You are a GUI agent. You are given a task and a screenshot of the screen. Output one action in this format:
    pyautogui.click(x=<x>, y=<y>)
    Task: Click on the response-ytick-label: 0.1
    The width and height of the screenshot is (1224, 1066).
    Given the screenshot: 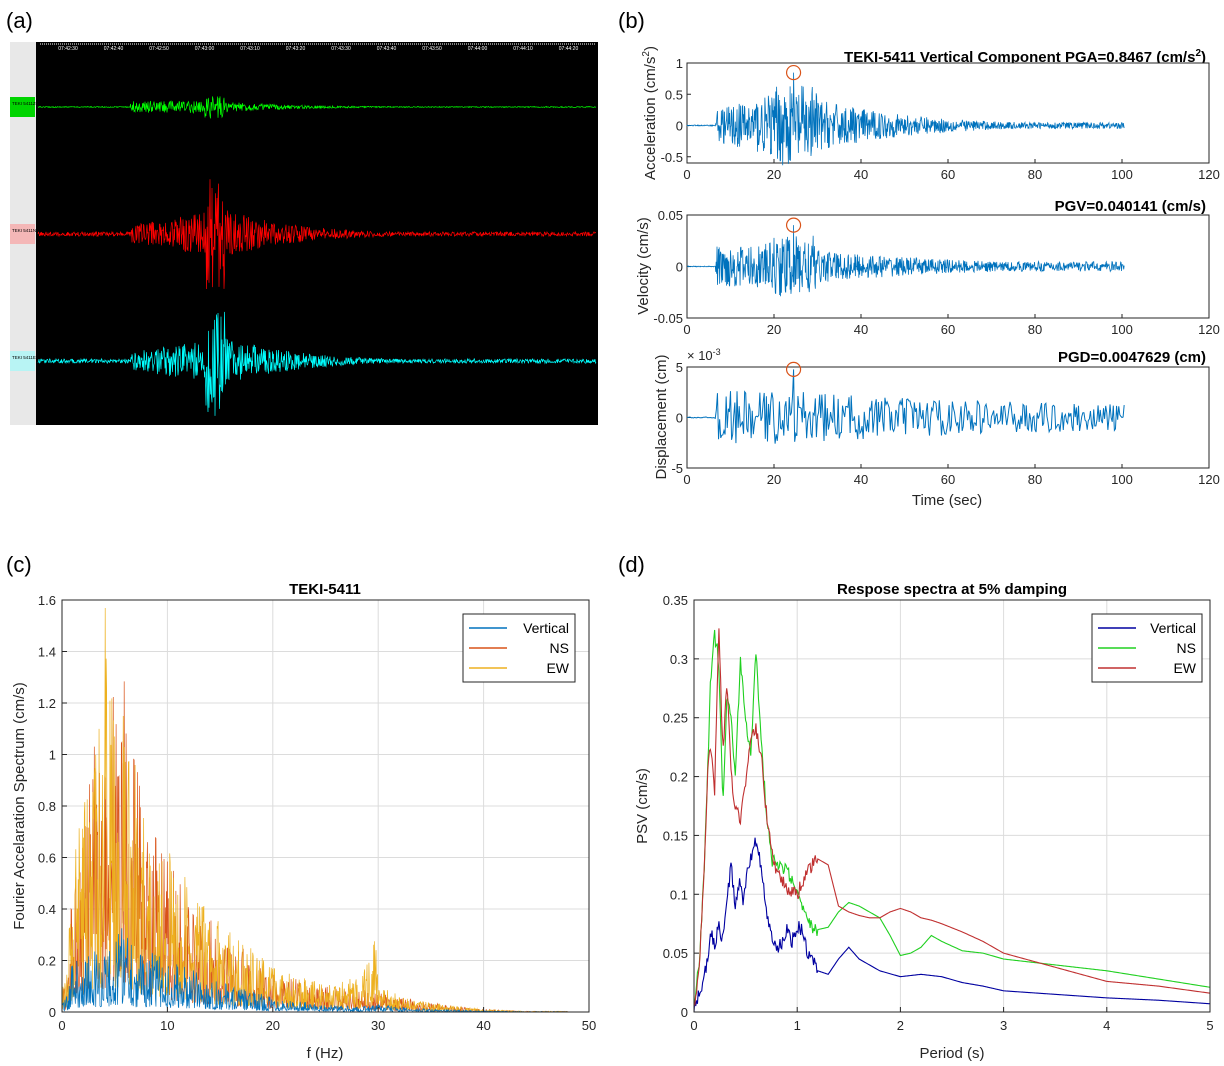 What is the action you would take?
    pyautogui.click(x=679, y=894)
    